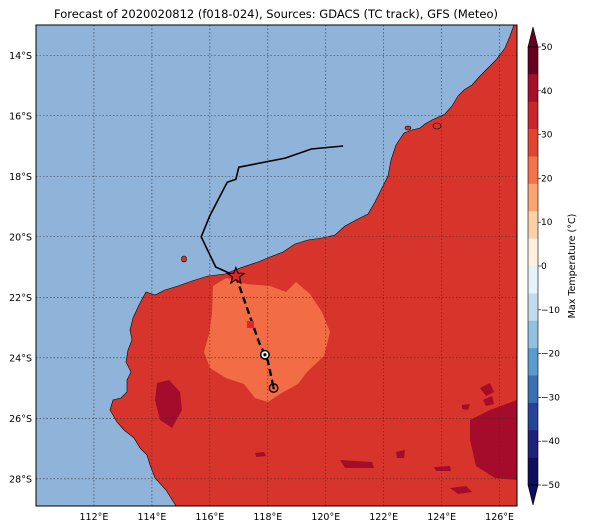 This screenshot has width=591, height=529. I want to click on past-track-line, so click(272, 211).